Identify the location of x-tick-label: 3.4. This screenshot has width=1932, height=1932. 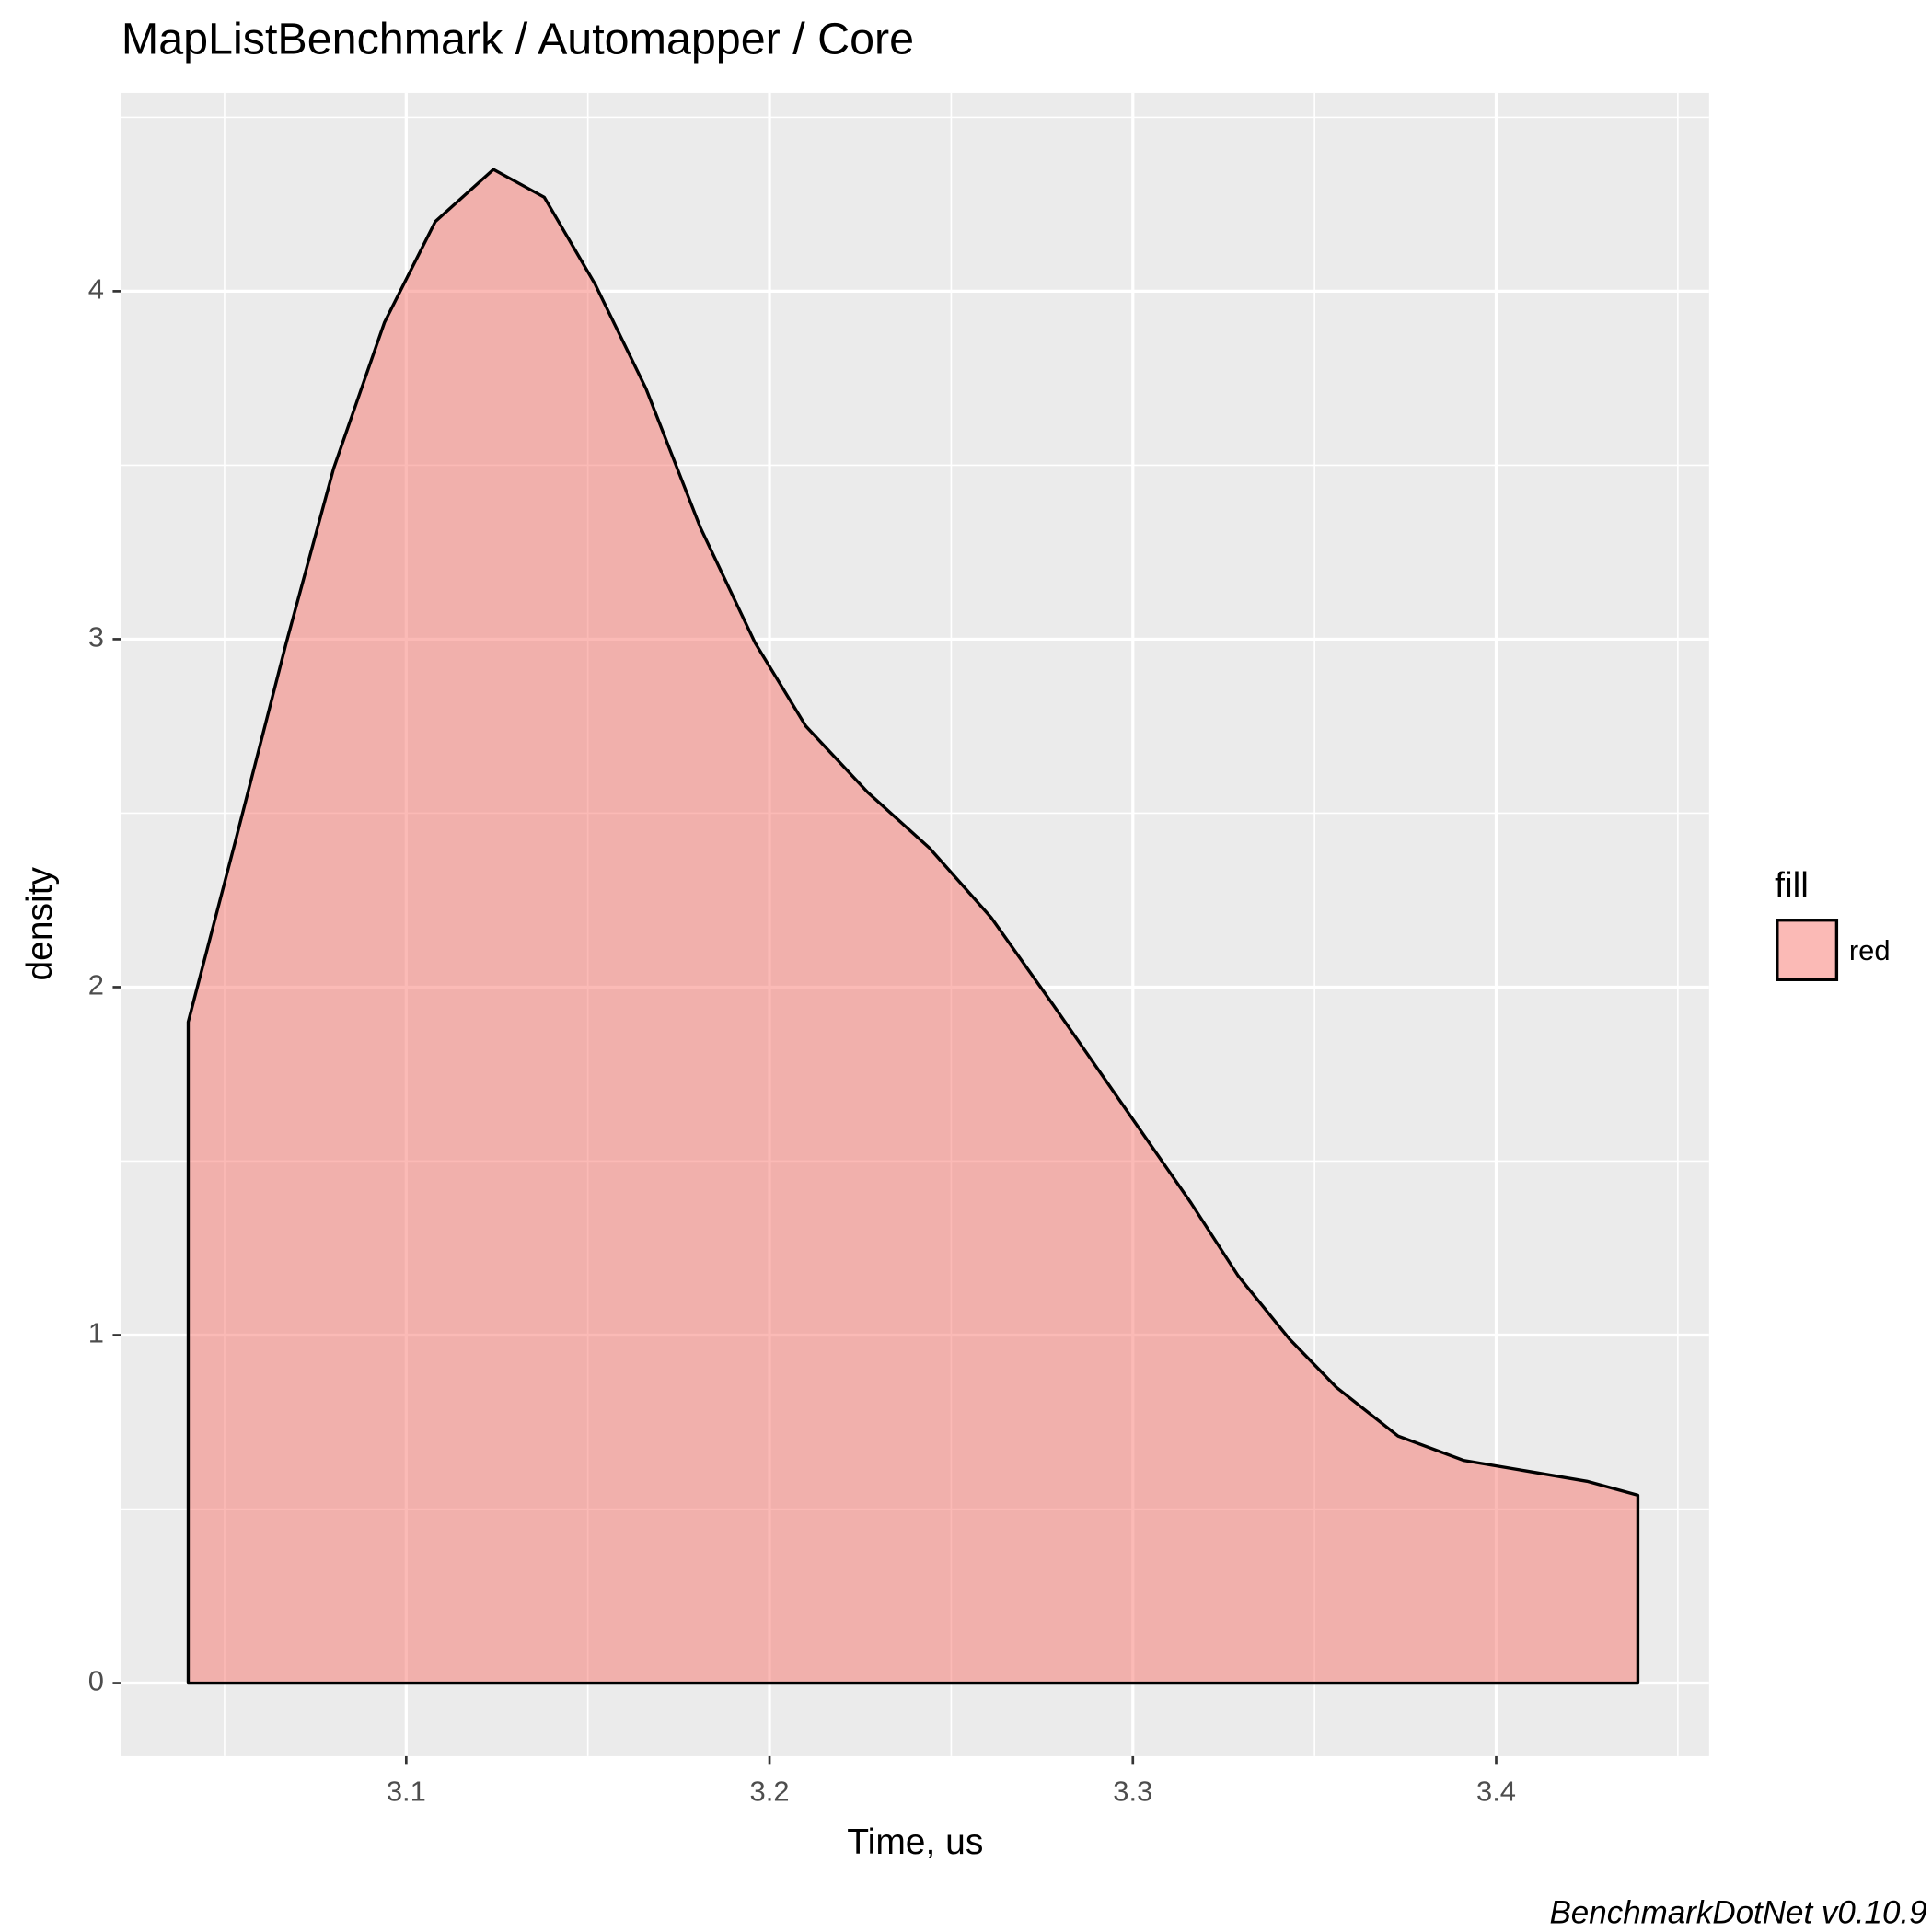
(1496, 1791).